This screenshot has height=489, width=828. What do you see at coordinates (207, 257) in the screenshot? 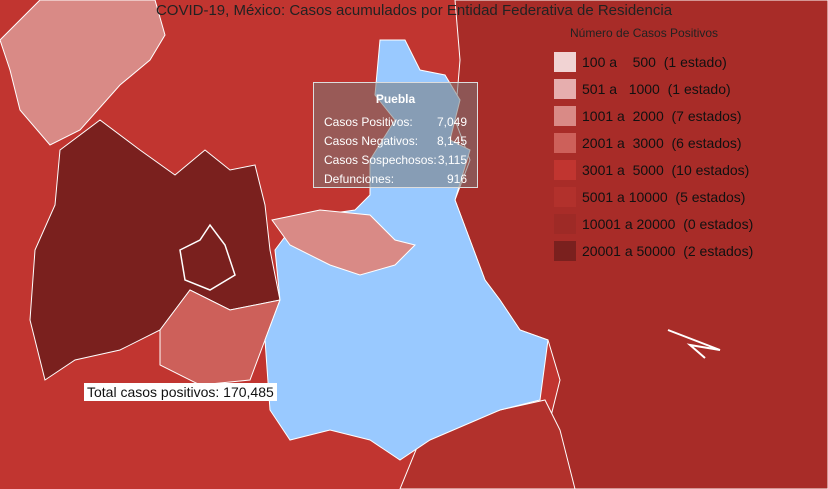
I see `state-cdmx` at bounding box center [207, 257].